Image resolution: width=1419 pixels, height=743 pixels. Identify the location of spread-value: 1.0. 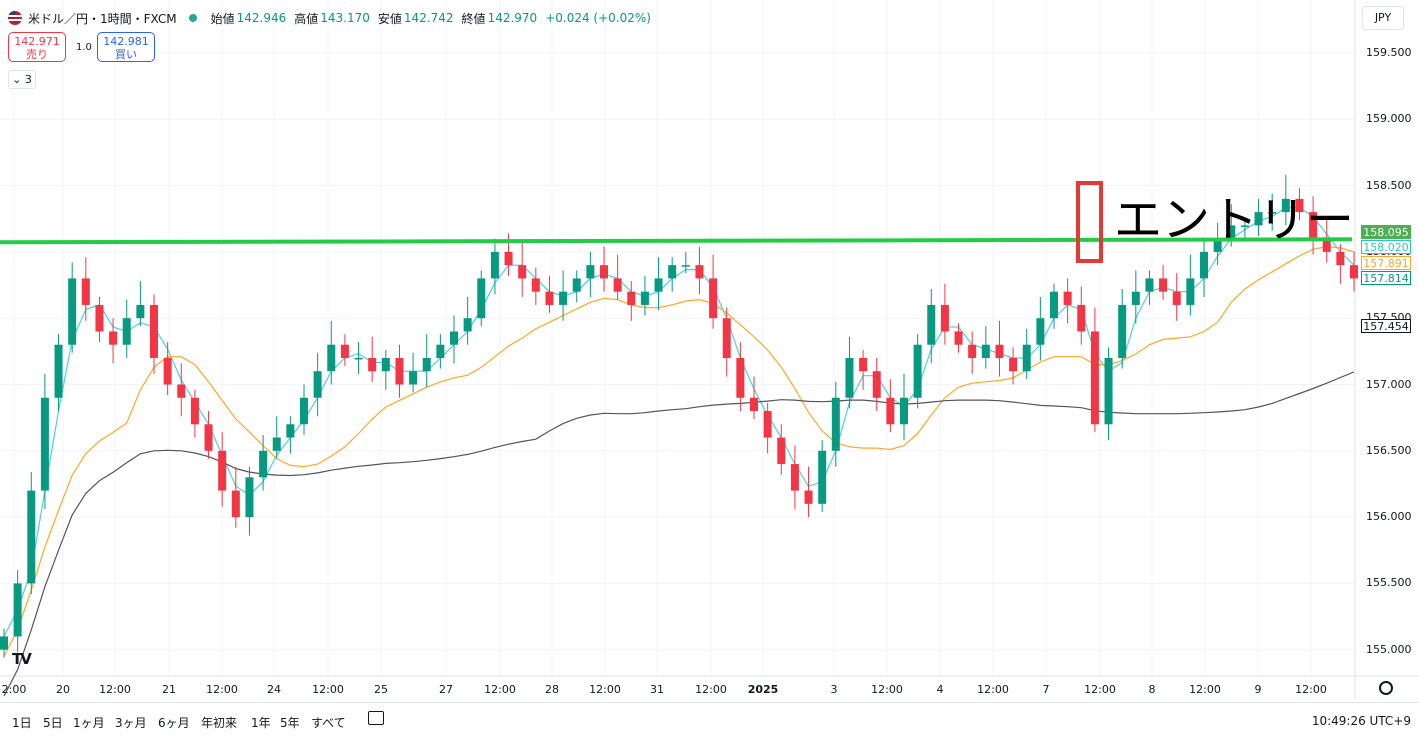
(84, 47).